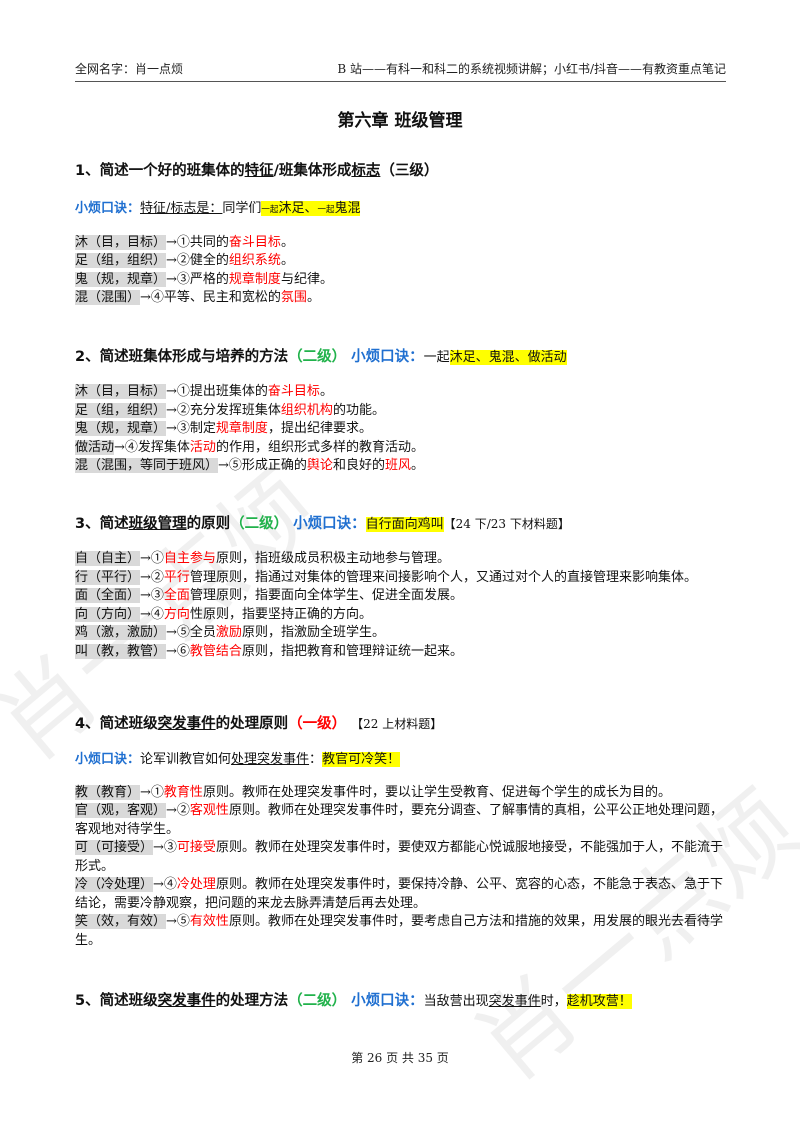 This screenshot has height=1132, width=800. What do you see at coordinates (531, 69) in the screenshot?
I see `header-right: B 站——有科一和科二的系统视频讲解；小红书/抖音——有教资重点笔记` at bounding box center [531, 69].